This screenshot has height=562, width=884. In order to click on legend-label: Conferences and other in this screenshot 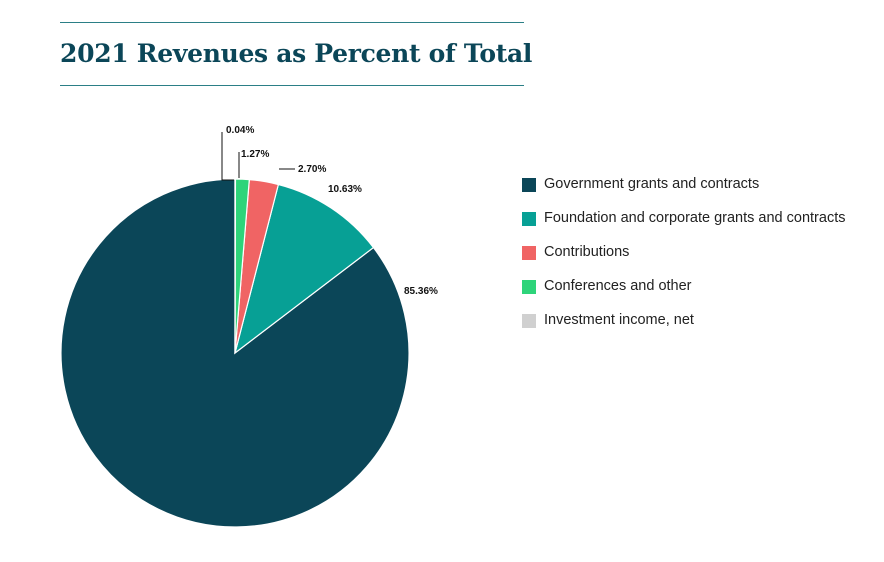, I will do `click(618, 286)`.